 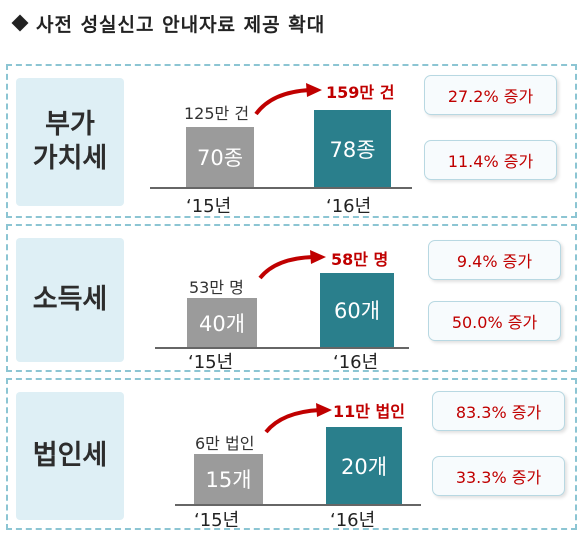 What do you see at coordinates (498, 476) in the screenshot?
I see `increase-badge-bottom: 33.3% 증가` at bounding box center [498, 476].